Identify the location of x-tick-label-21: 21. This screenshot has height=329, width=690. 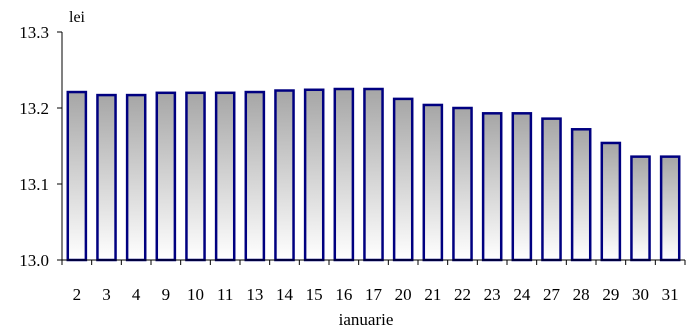
(432, 294).